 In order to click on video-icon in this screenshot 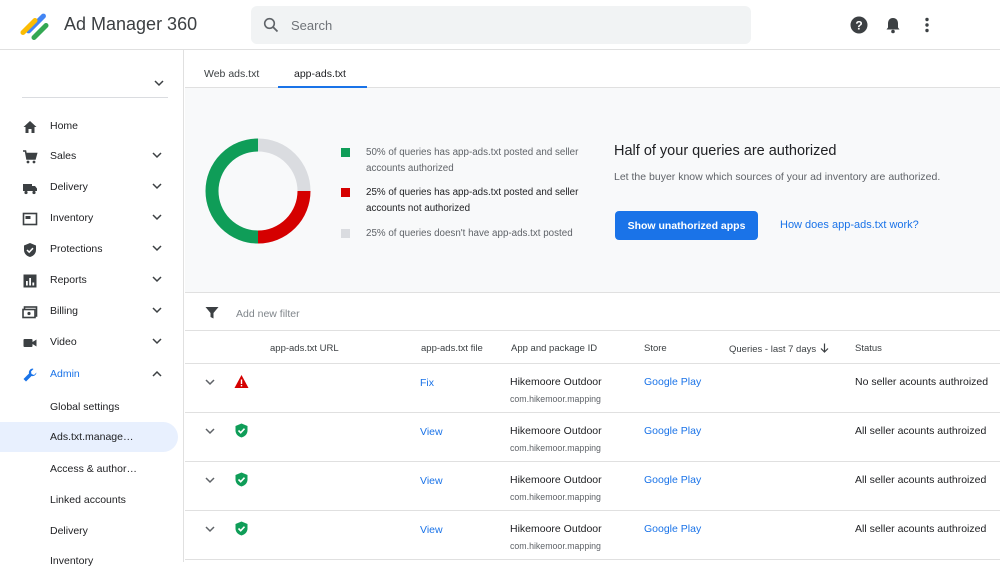, I will do `click(30, 343)`.